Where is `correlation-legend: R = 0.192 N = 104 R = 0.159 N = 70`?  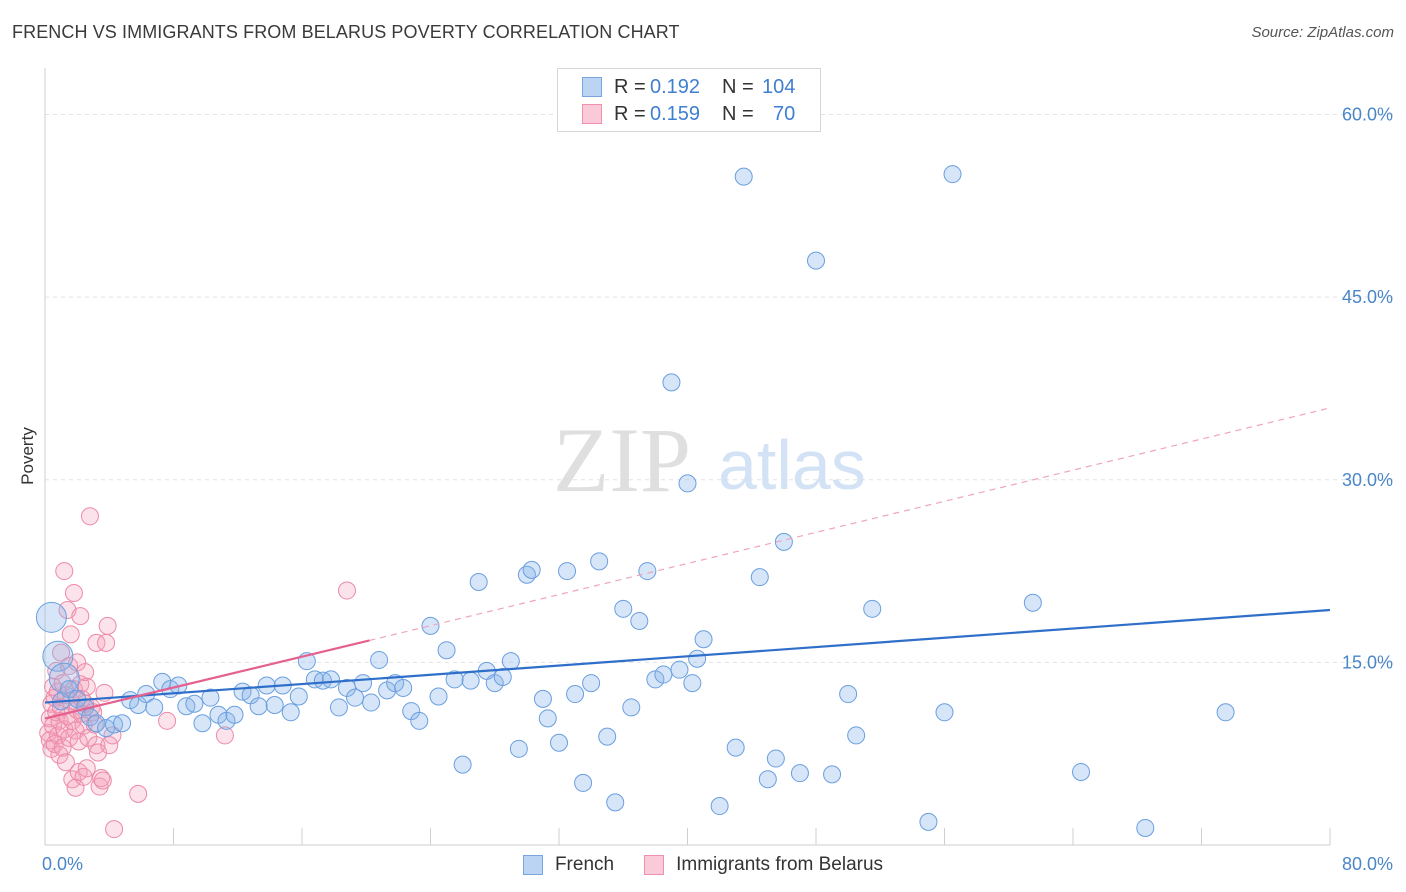
correlation-legend: R = 0.192 N = 104 R = 0.159 N = 70 is located at coordinates (689, 100).